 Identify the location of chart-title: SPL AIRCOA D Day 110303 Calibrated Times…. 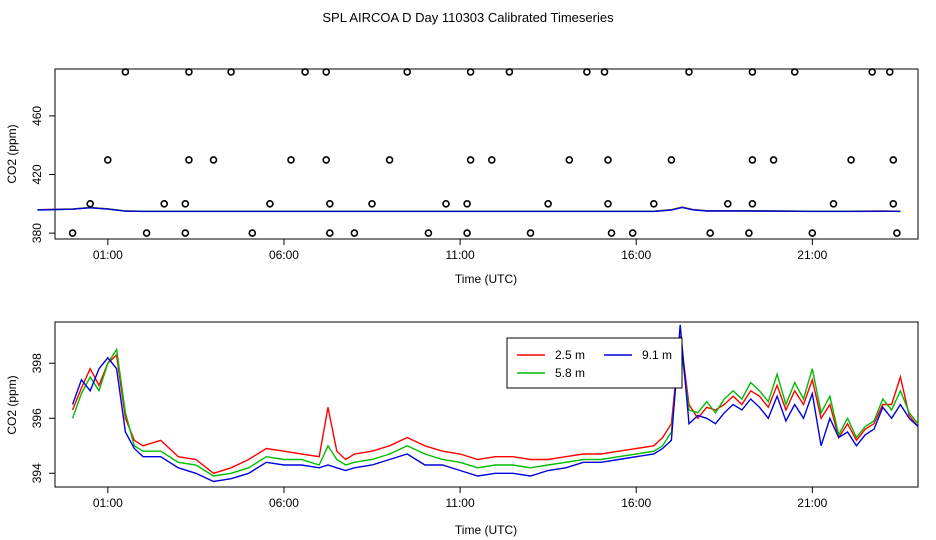
(468, 17).